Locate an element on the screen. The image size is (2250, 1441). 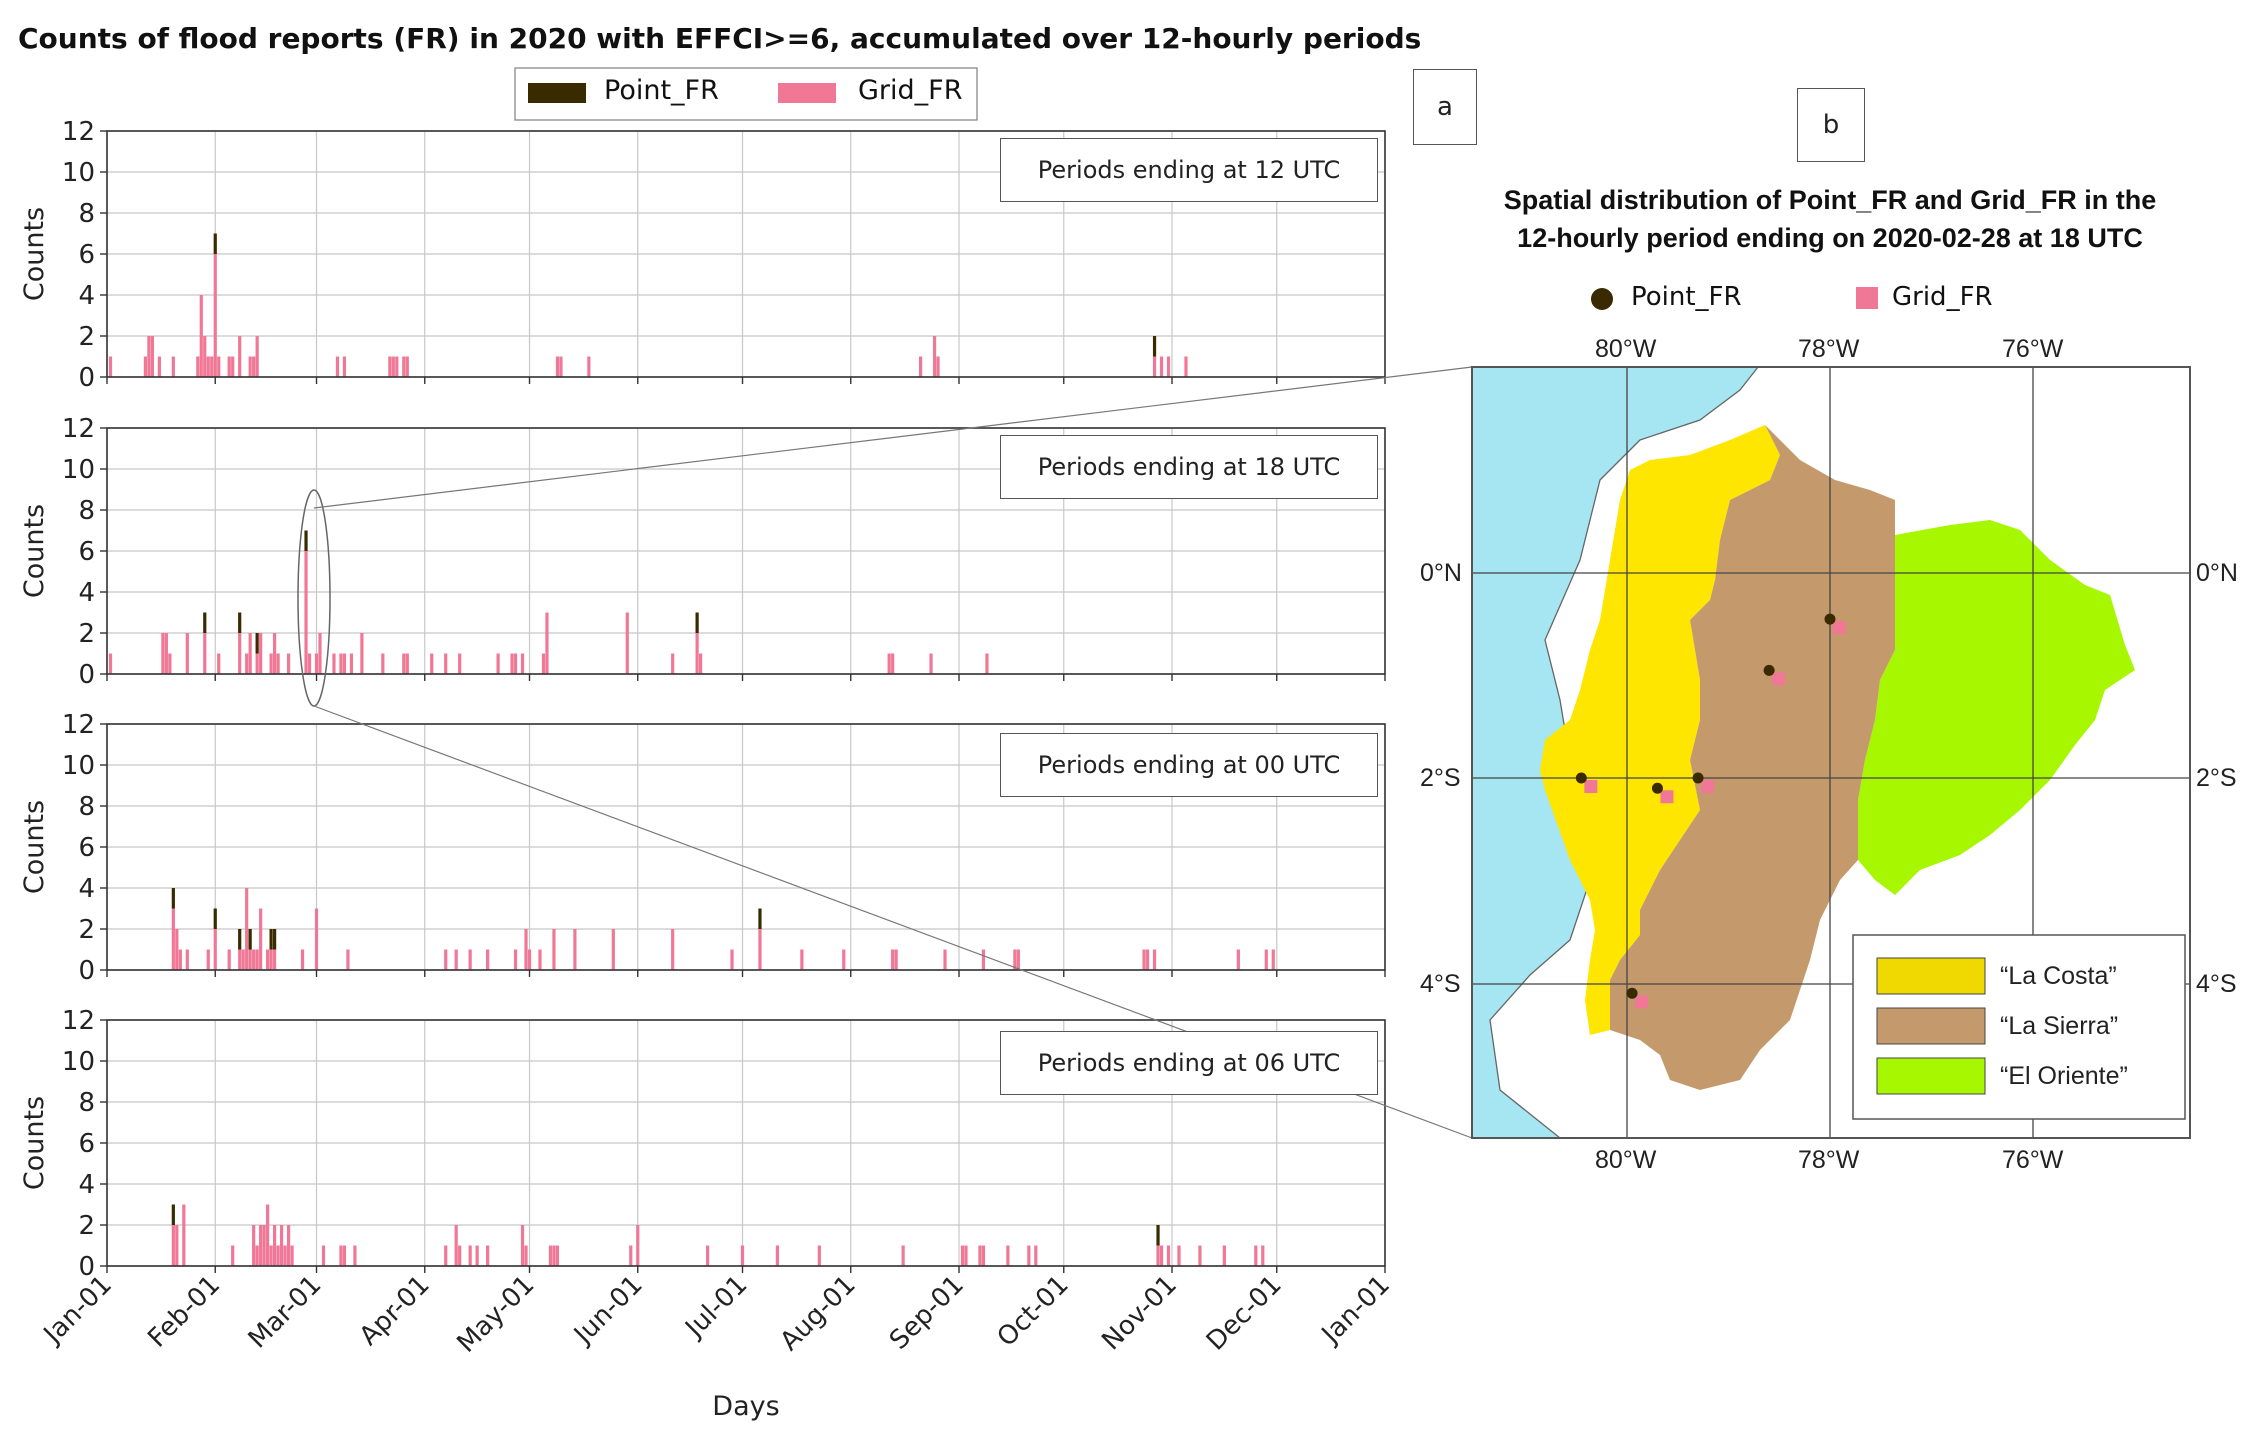
map-legend-point-marker is located at coordinates (1602, 299).